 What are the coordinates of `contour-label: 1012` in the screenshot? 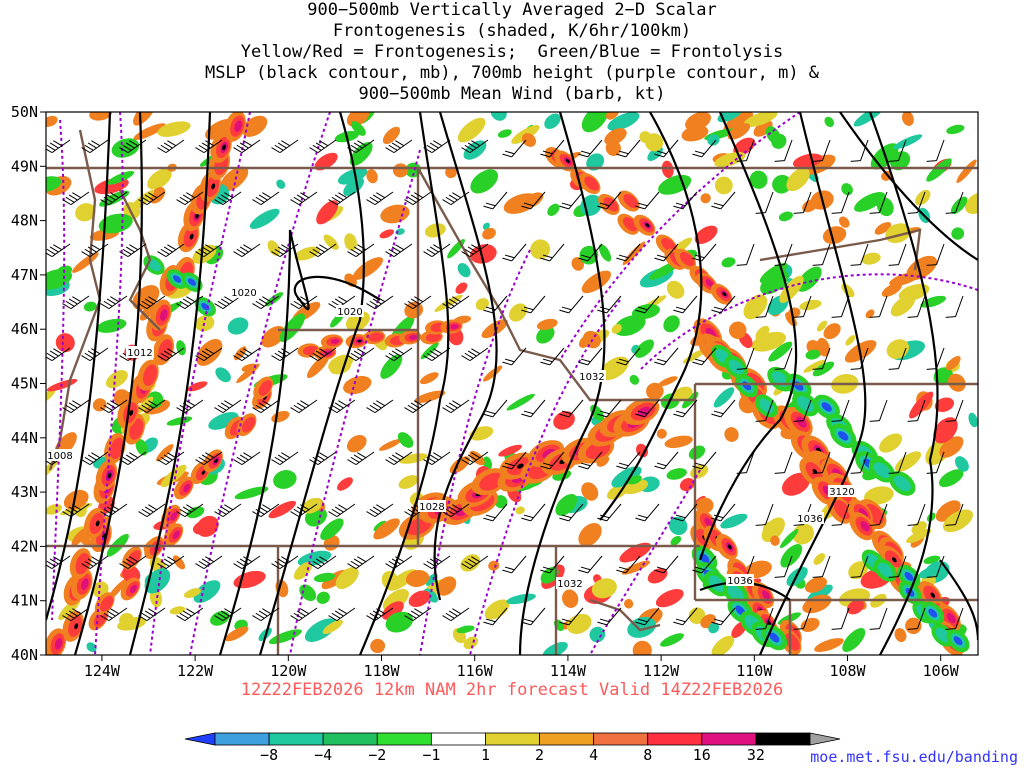 It's located at (139, 353).